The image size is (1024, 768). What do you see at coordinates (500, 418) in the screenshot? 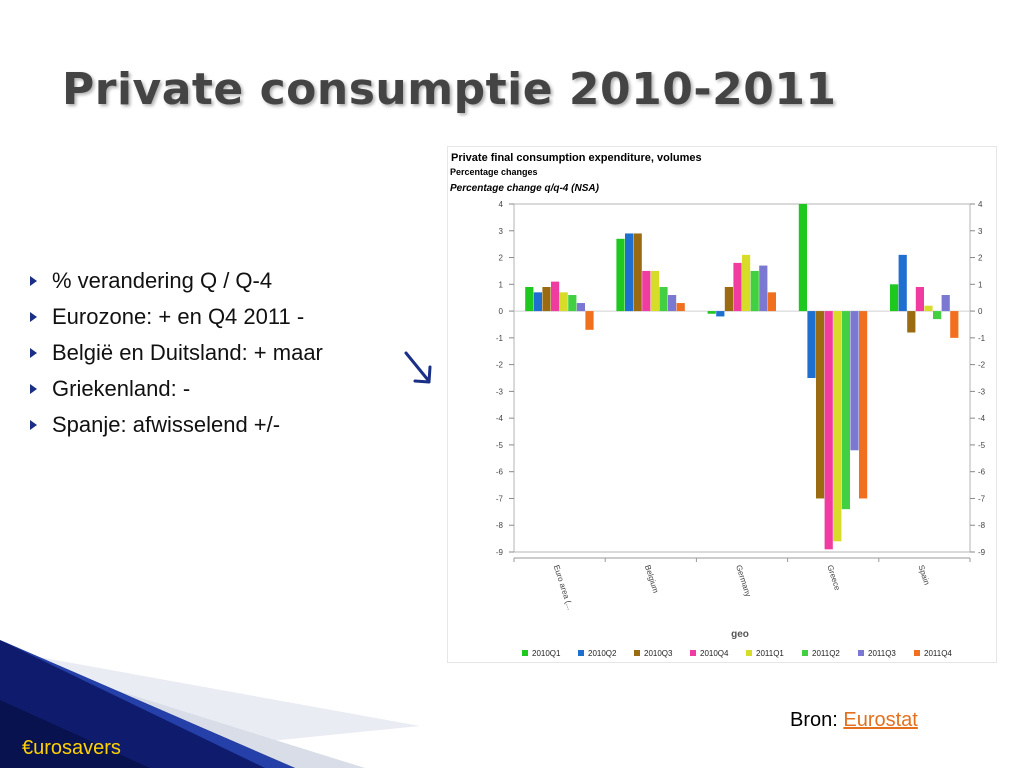
I see `y-tick-label-left: -4` at bounding box center [500, 418].